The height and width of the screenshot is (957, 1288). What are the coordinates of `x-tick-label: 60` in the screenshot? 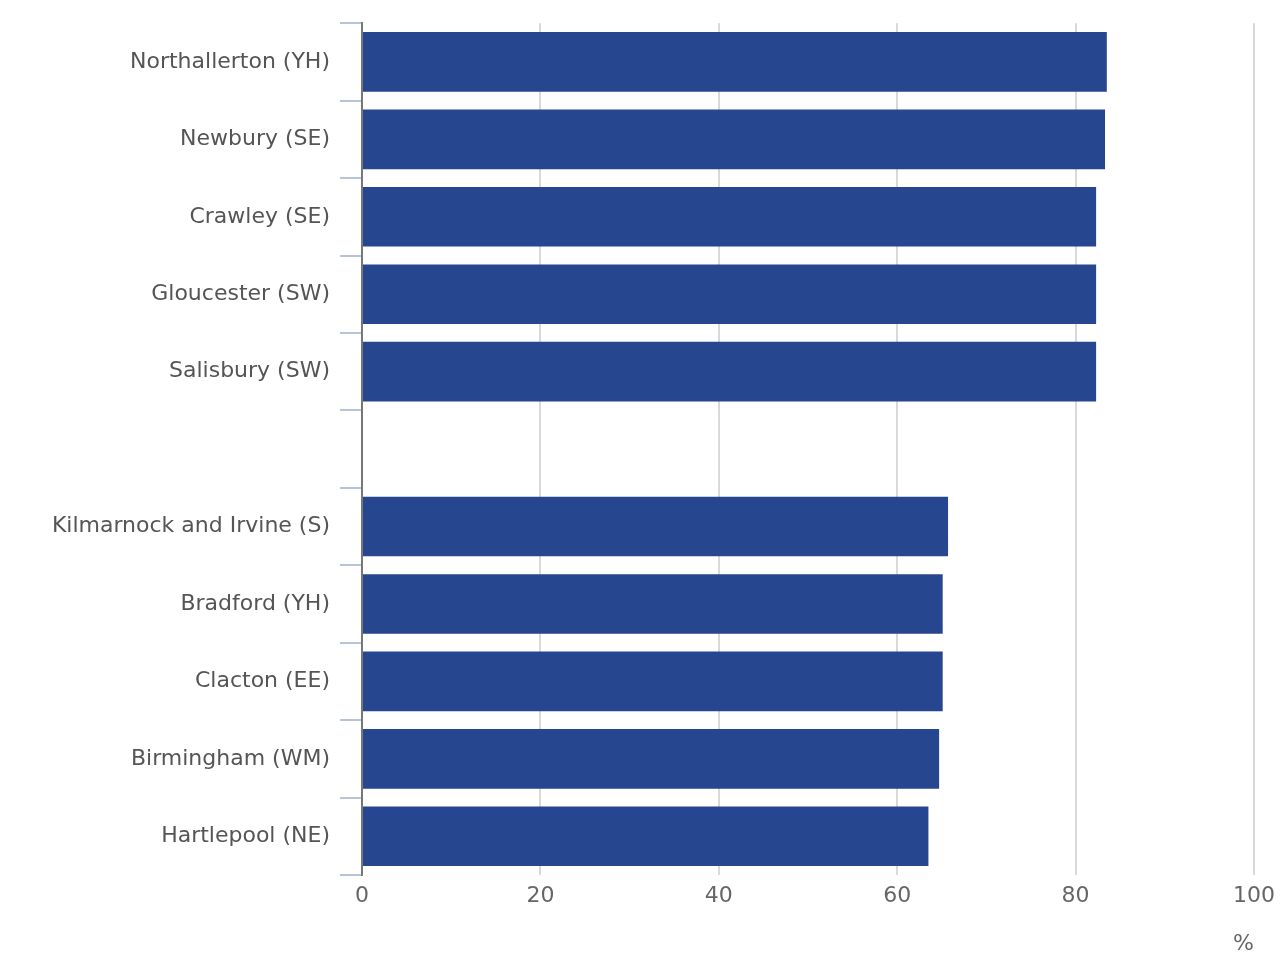 It's located at (897, 894).